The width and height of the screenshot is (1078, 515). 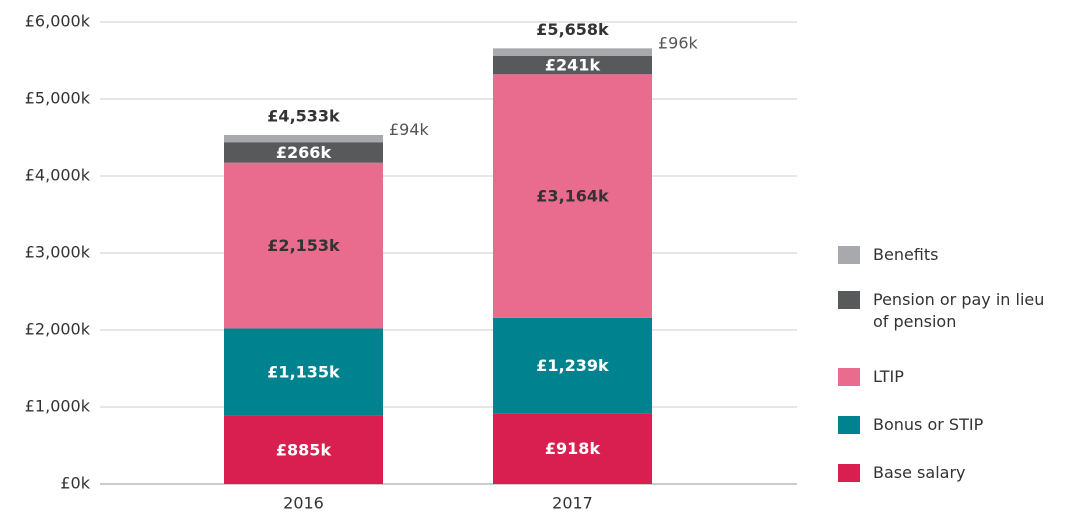 What do you see at coordinates (409, 129) in the screenshot?
I see `value-label: £94k` at bounding box center [409, 129].